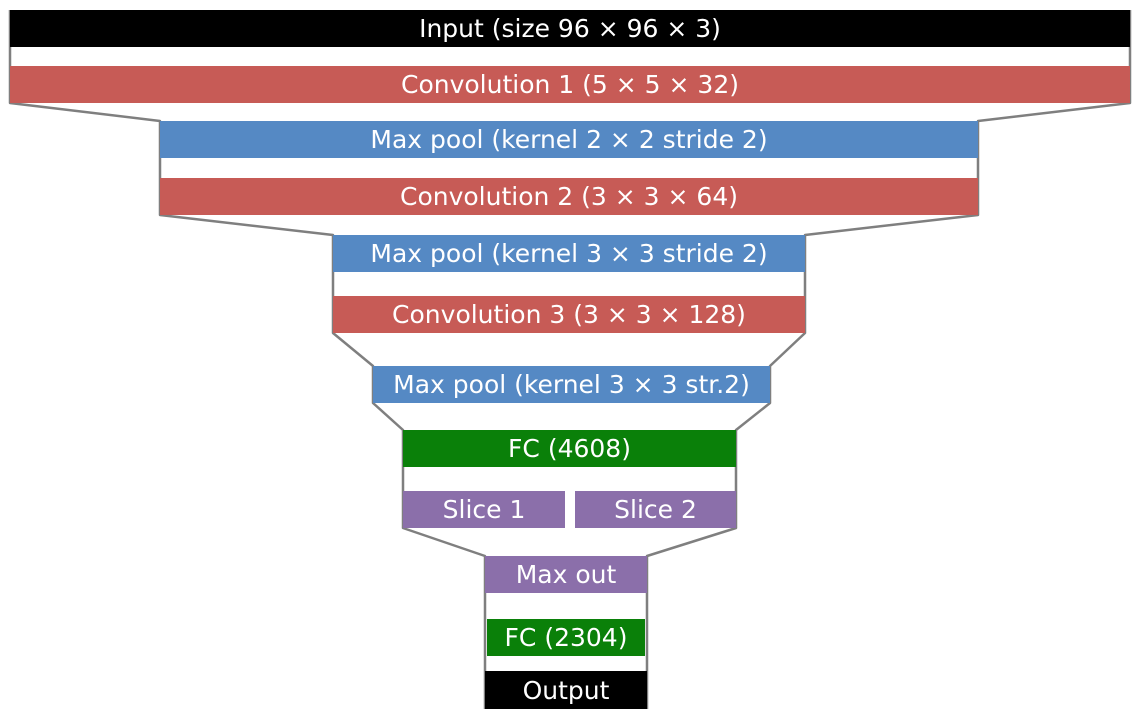  What do you see at coordinates (569, 448) in the screenshot?
I see `fully-connected-1-layer: FC (4608)` at bounding box center [569, 448].